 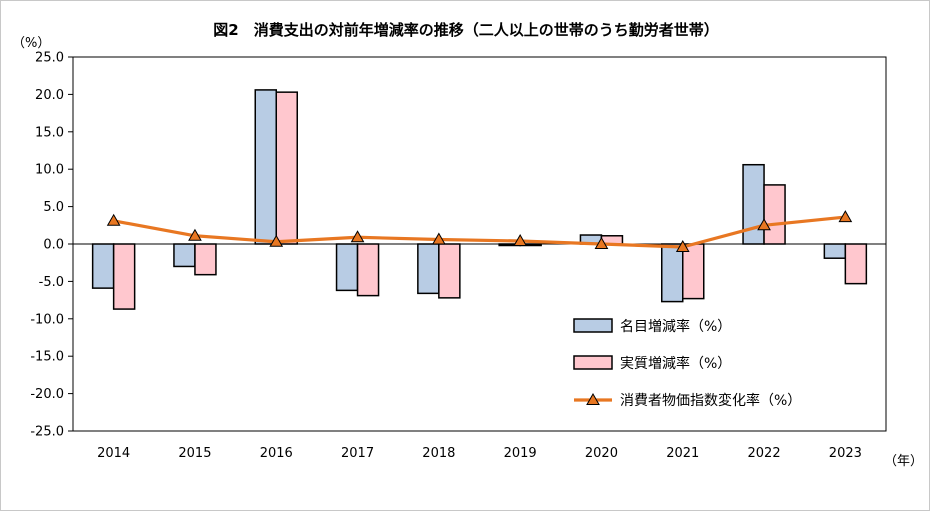 What do you see at coordinates (682, 453) in the screenshot?
I see `x-tick-label: 2021` at bounding box center [682, 453].